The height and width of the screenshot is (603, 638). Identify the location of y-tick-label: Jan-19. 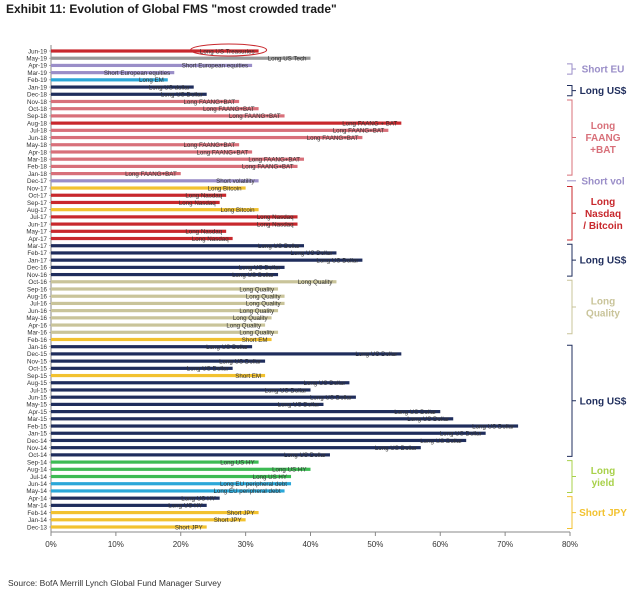
(37, 87).